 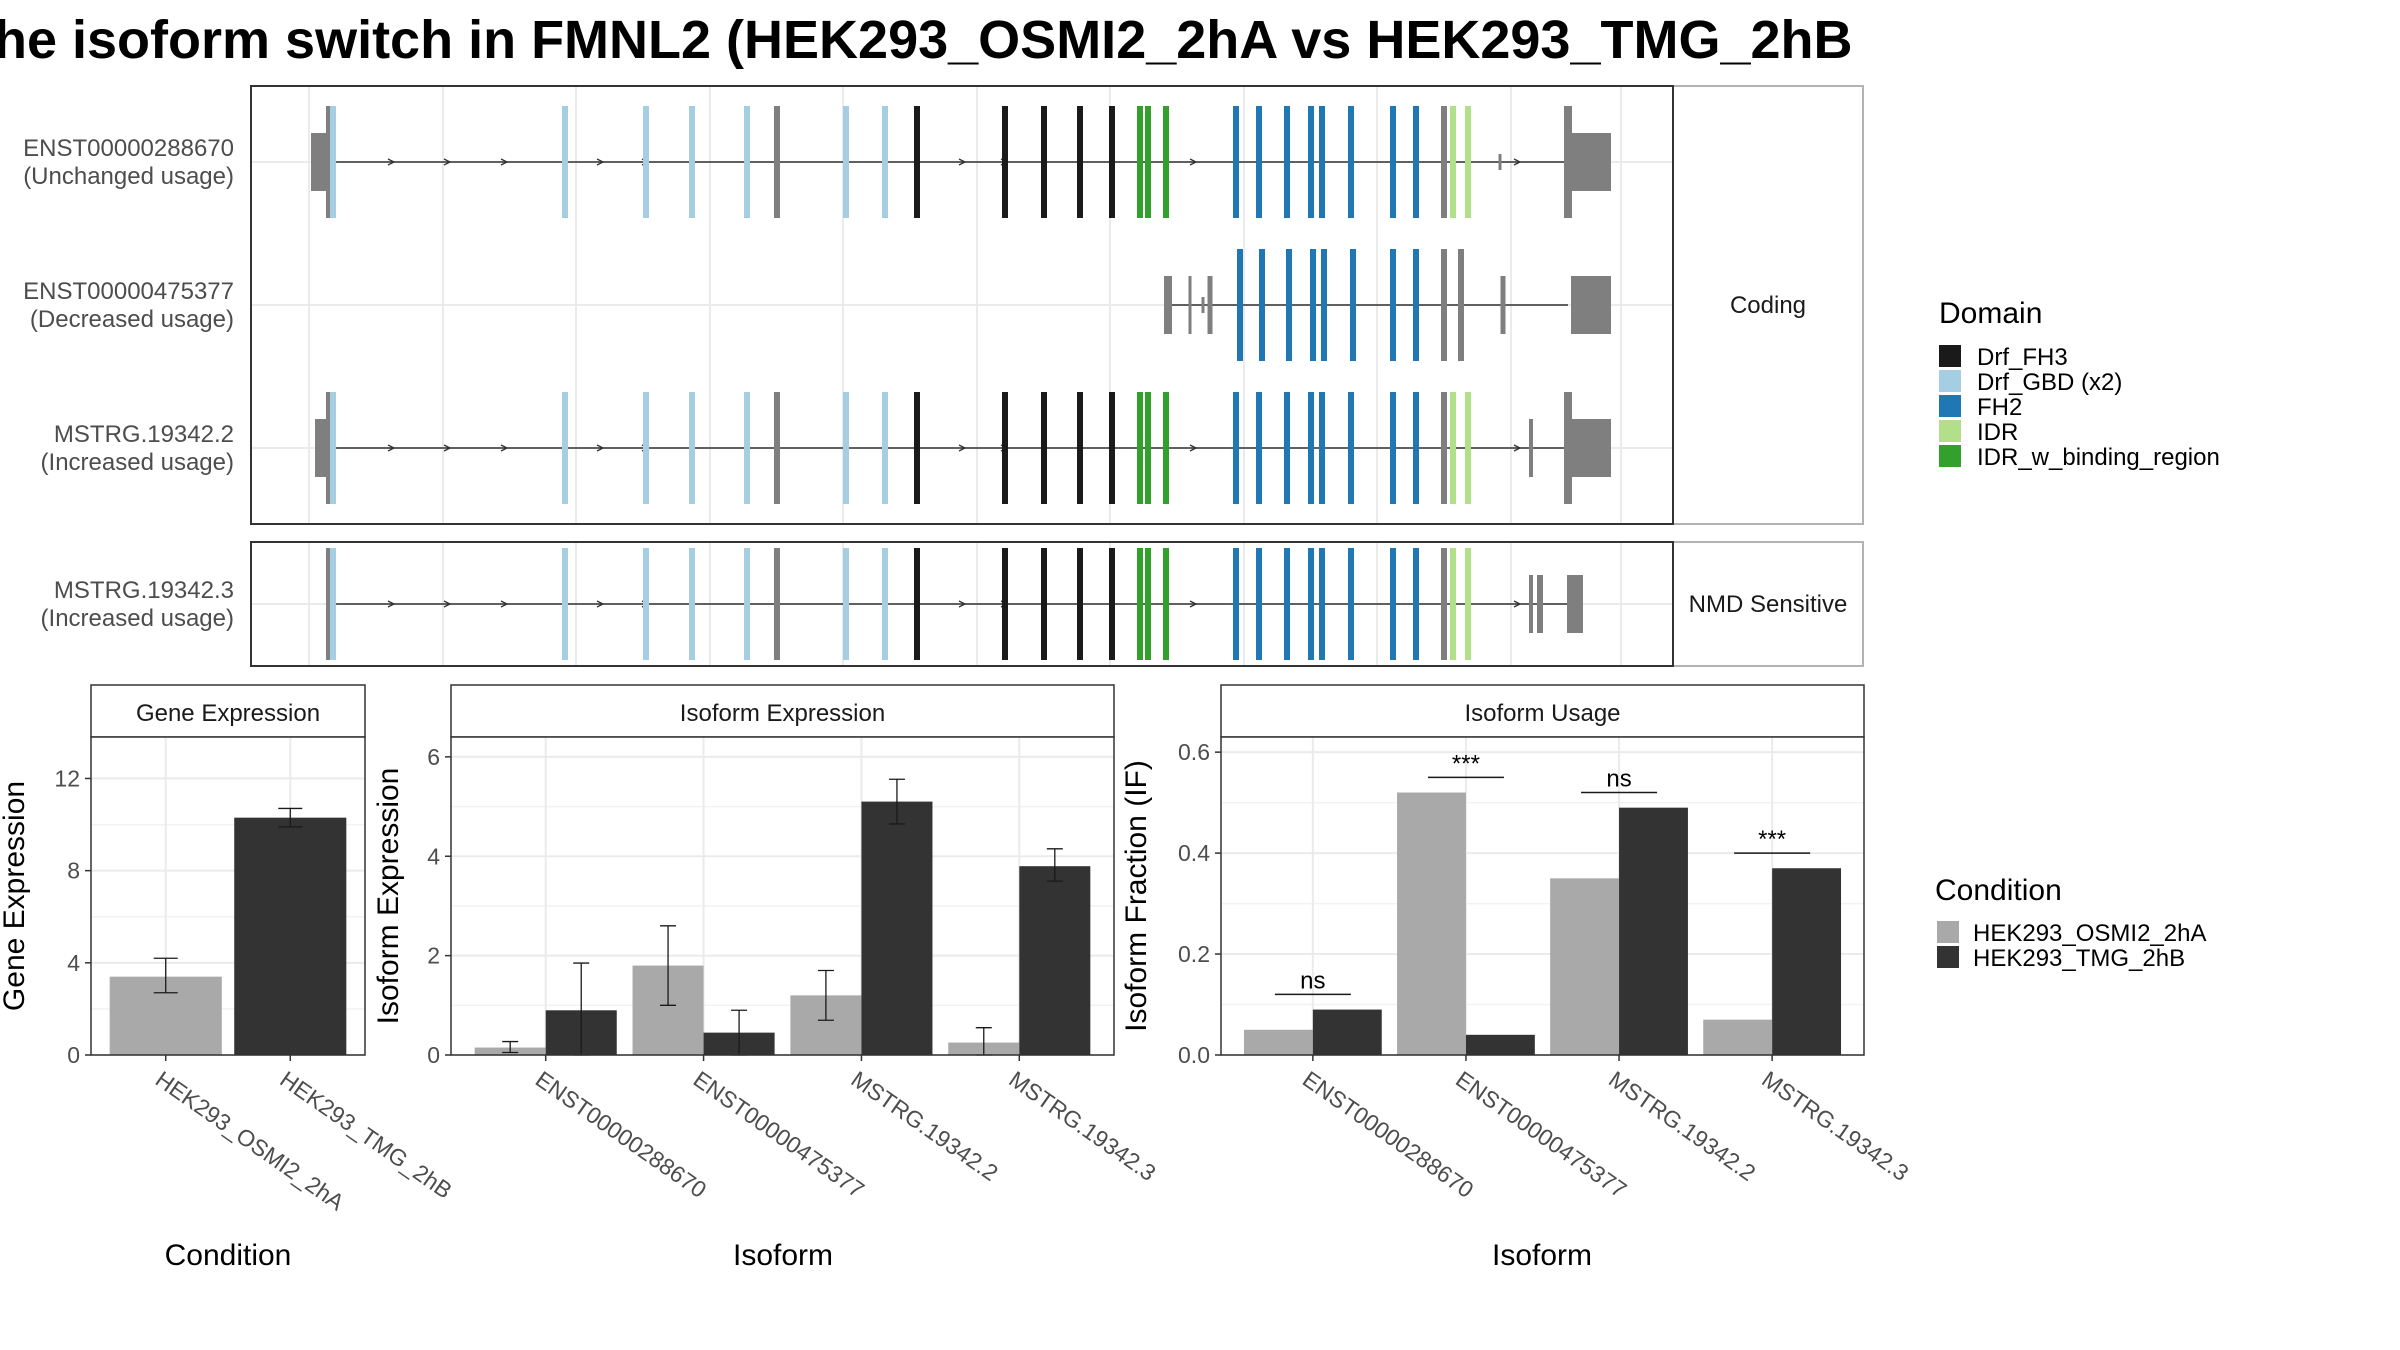 I want to click on isoform-expression-strip, so click(x=782, y=711).